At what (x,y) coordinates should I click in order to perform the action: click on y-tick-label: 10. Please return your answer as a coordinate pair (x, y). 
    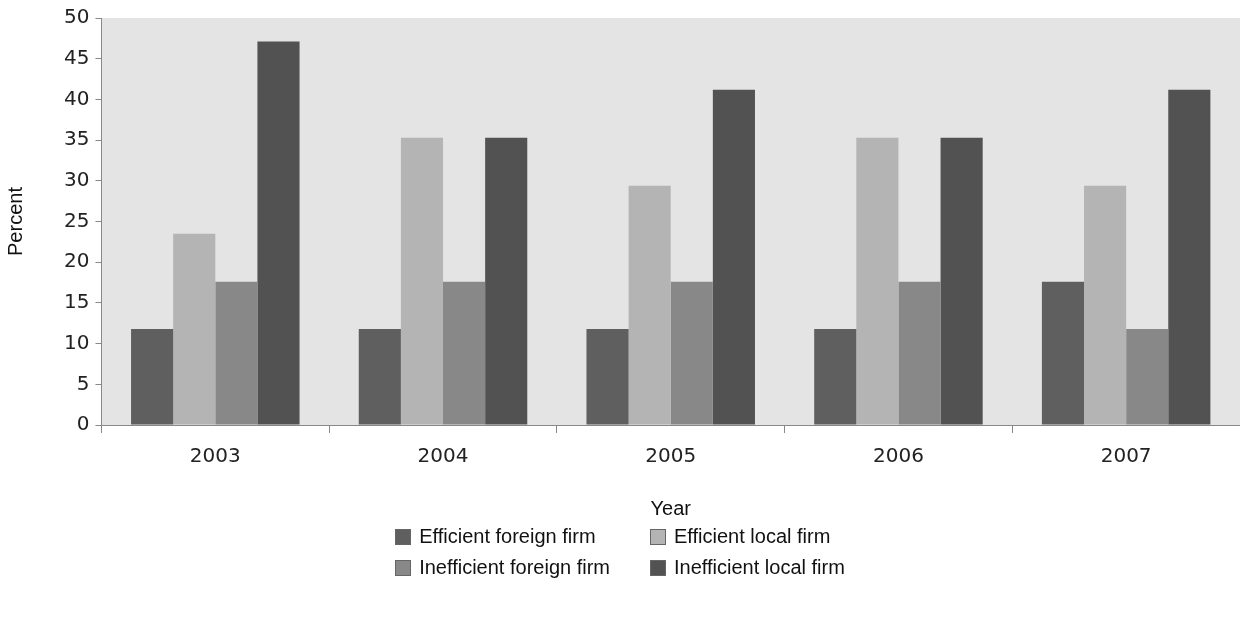
    Looking at the image, I should click on (77, 341).